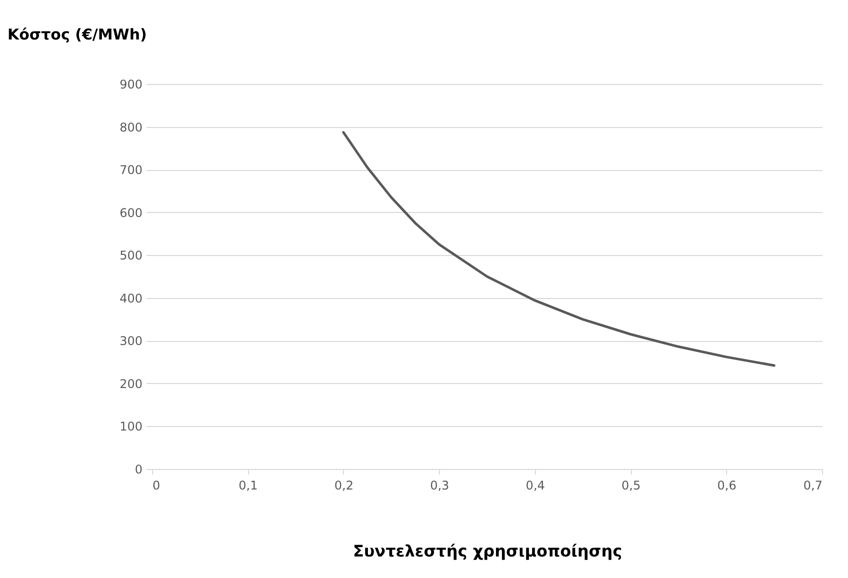 This screenshot has width=848, height=578. Describe the element at coordinates (131, 127) in the screenshot. I see `y-tick-label: 800` at that location.